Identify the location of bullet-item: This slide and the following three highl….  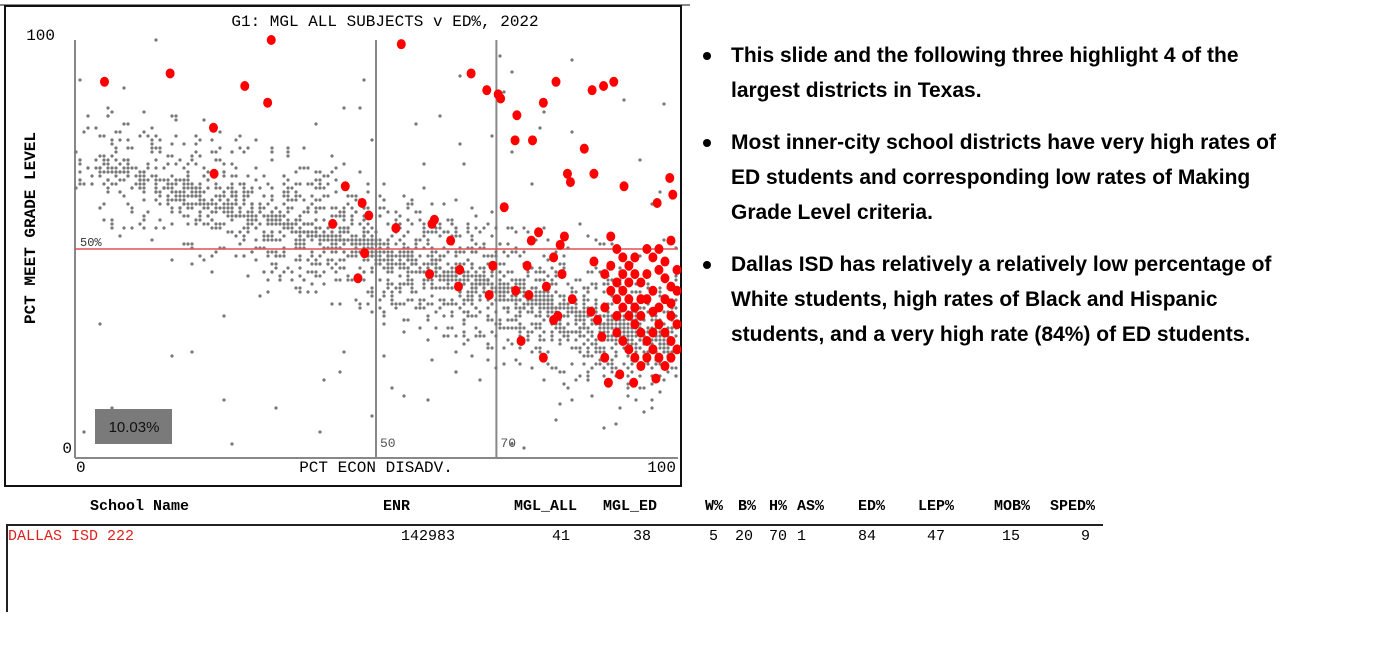
(1000, 73).